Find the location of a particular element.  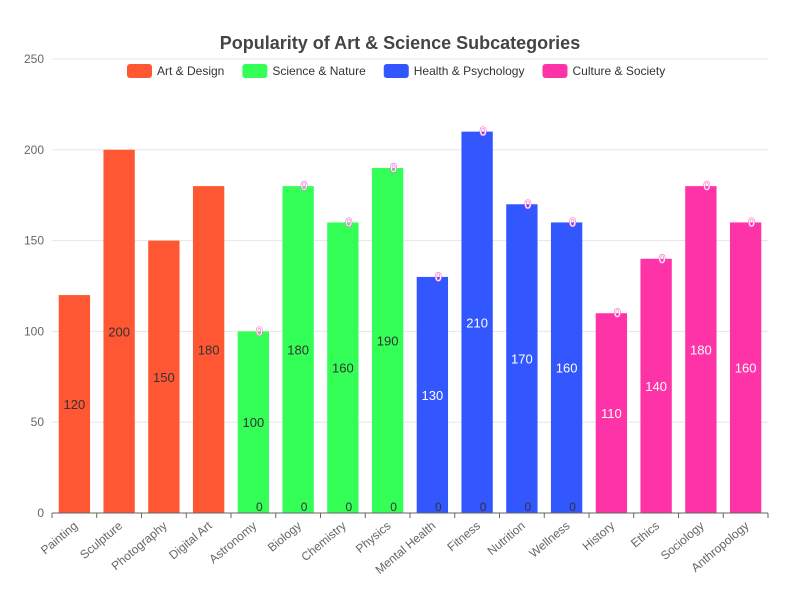

data-label: 120 is located at coordinates (75, 404).